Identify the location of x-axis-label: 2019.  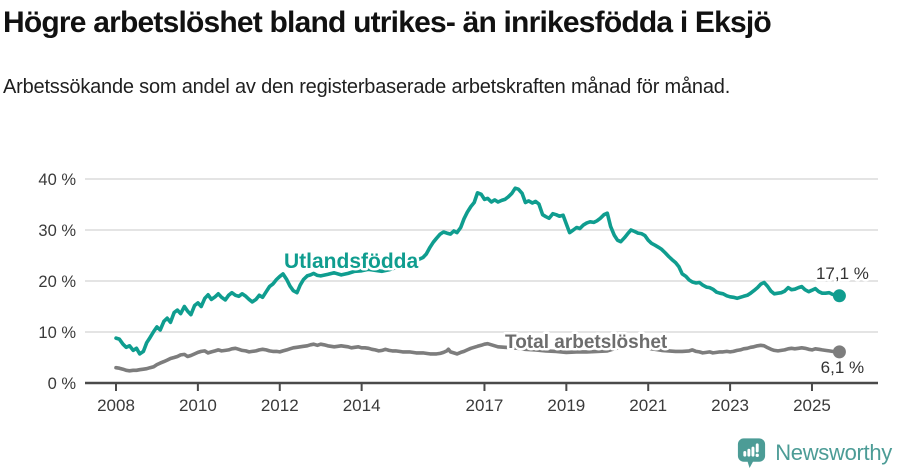
(566, 405).